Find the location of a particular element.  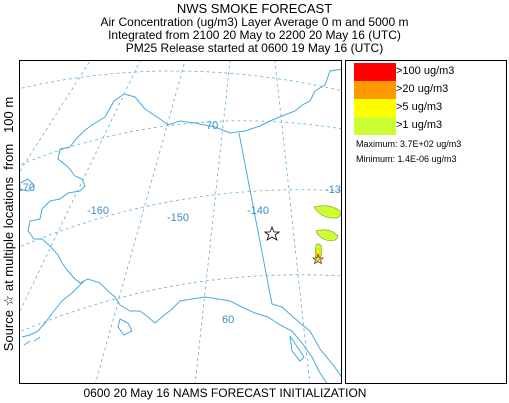

legend-item: >20 ug/m3 is located at coordinates (429, 90).